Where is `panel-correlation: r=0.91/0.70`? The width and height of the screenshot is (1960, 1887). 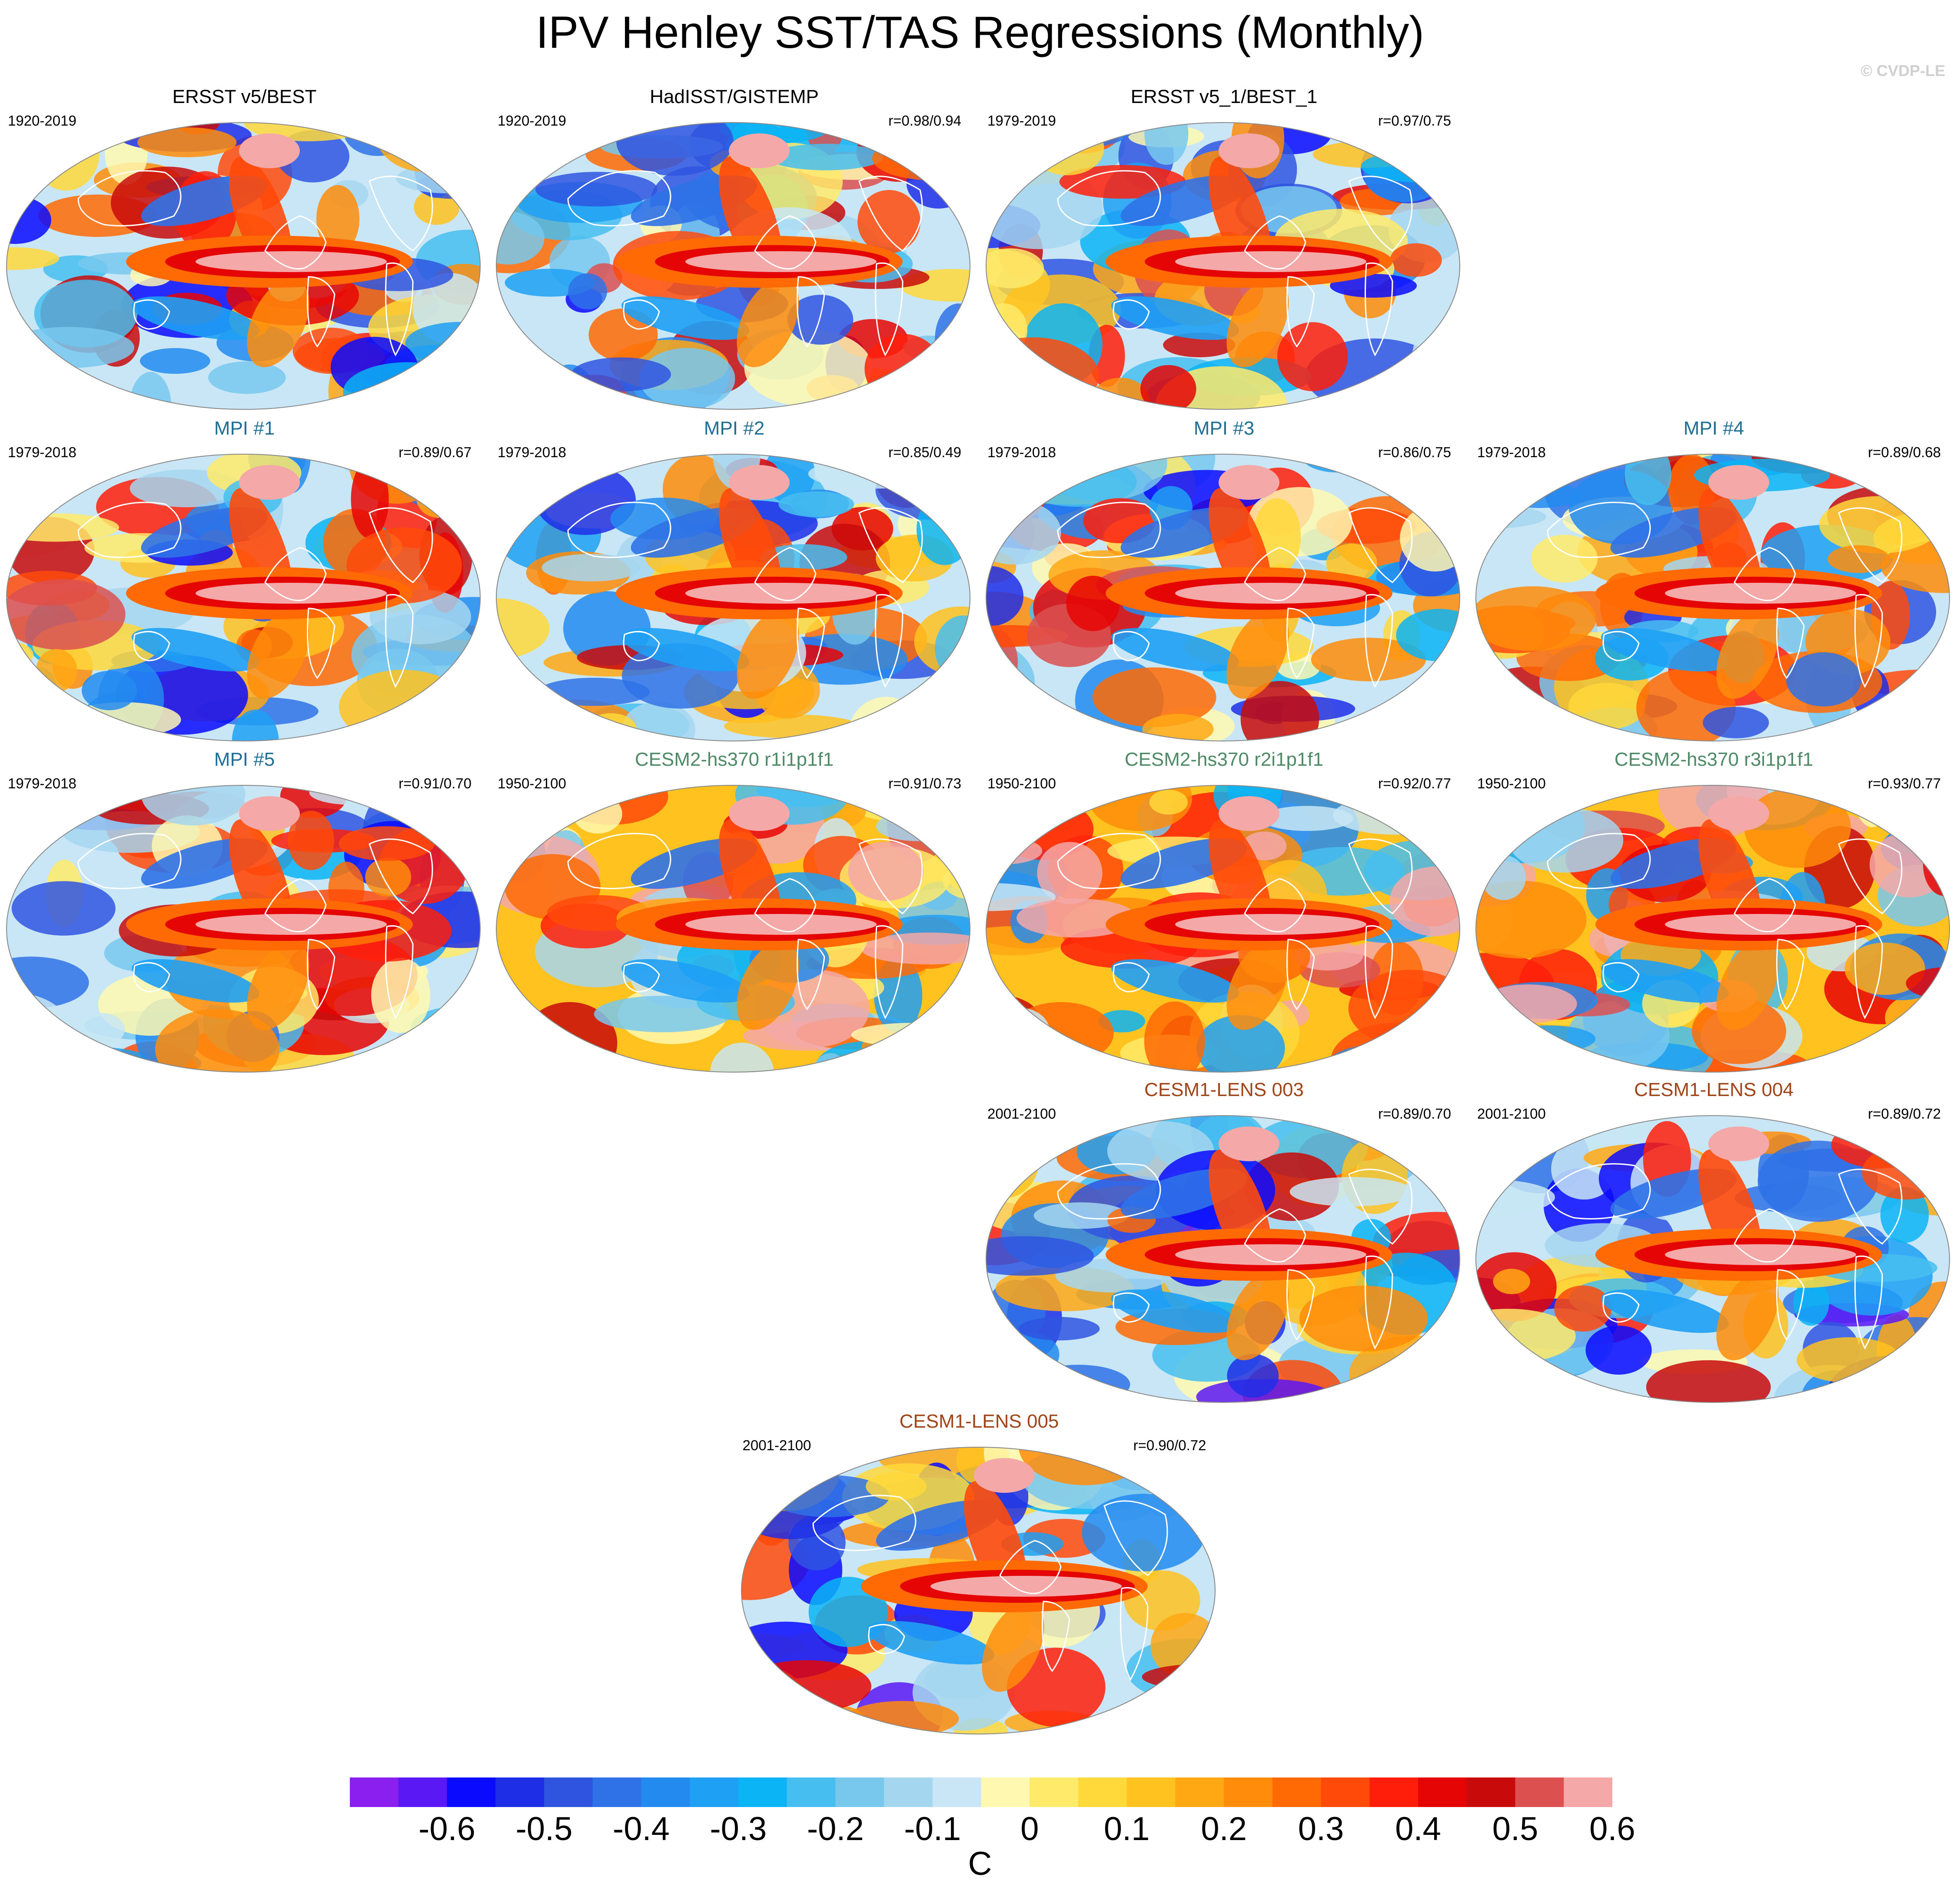 panel-correlation: r=0.91/0.70 is located at coordinates (435, 783).